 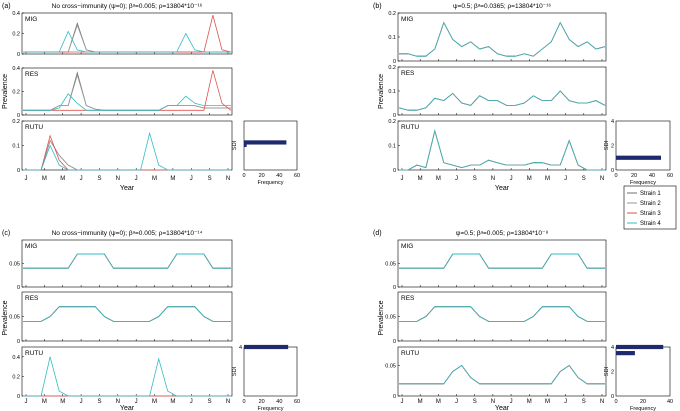 I want to click on legend-entry: Strain 4, so click(x=650, y=224).